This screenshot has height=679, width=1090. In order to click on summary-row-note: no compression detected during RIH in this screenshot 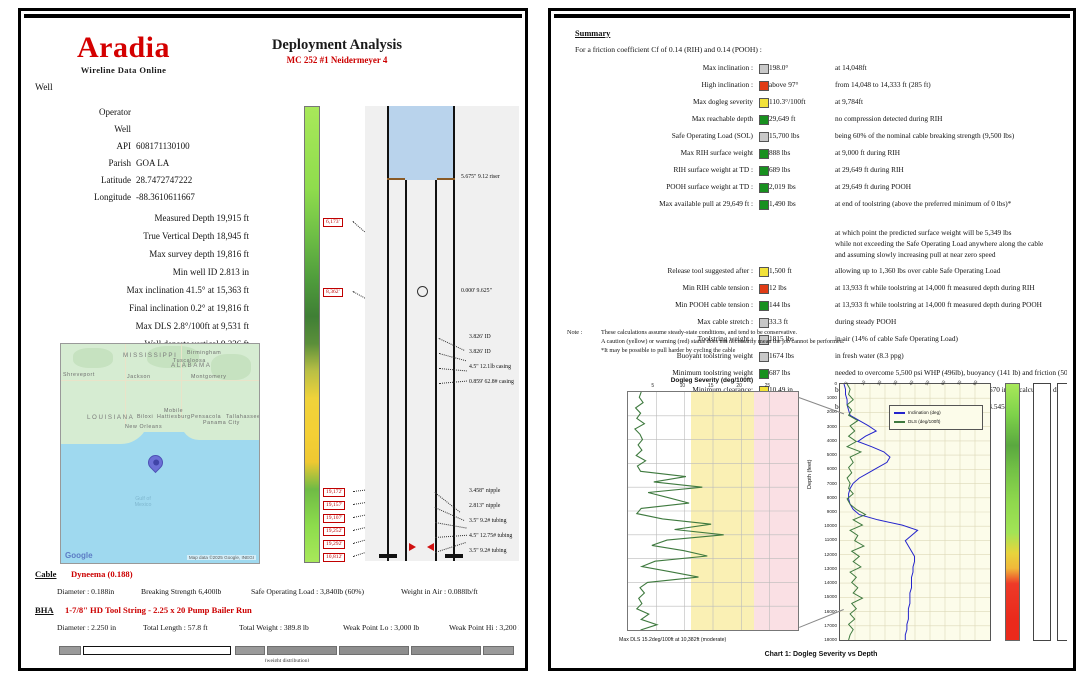, I will do `click(889, 118)`.